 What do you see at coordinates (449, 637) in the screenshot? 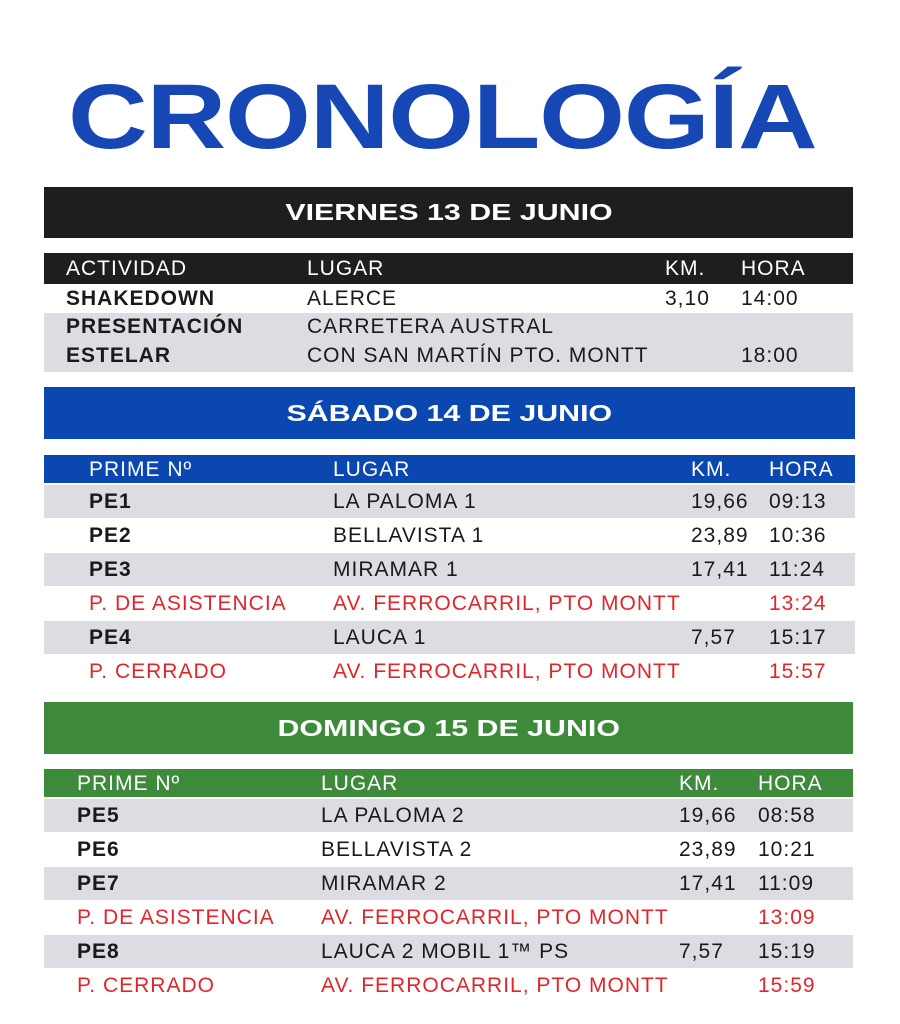
I see `table-row: PE4 LAUCA 1 7,57 15:17` at bounding box center [449, 637].